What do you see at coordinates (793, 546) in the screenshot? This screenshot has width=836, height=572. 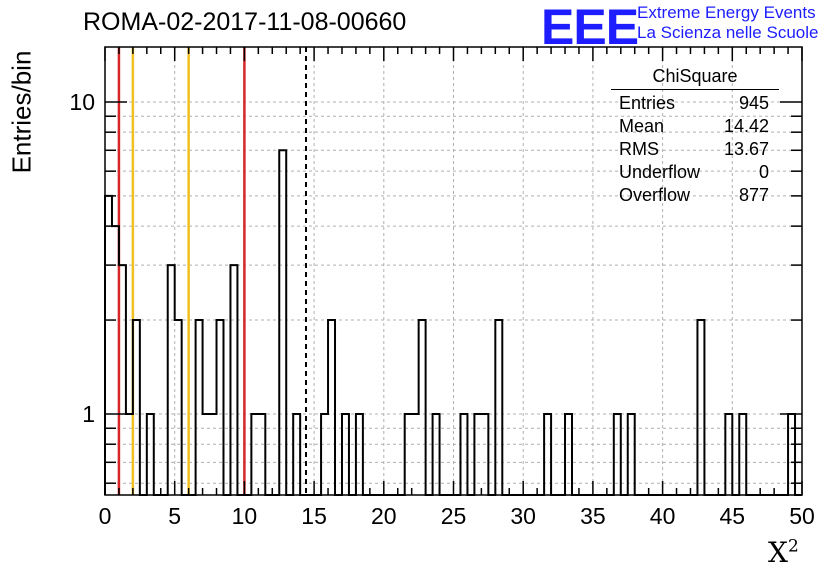 I see `x-axis-label-sup: 2` at bounding box center [793, 546].